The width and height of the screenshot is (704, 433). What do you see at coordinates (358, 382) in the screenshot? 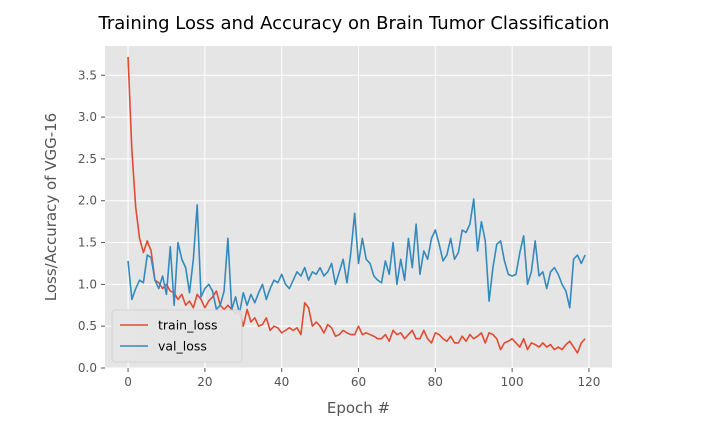
I see `x-tick-label: 60` at bounding box center [358, 382].